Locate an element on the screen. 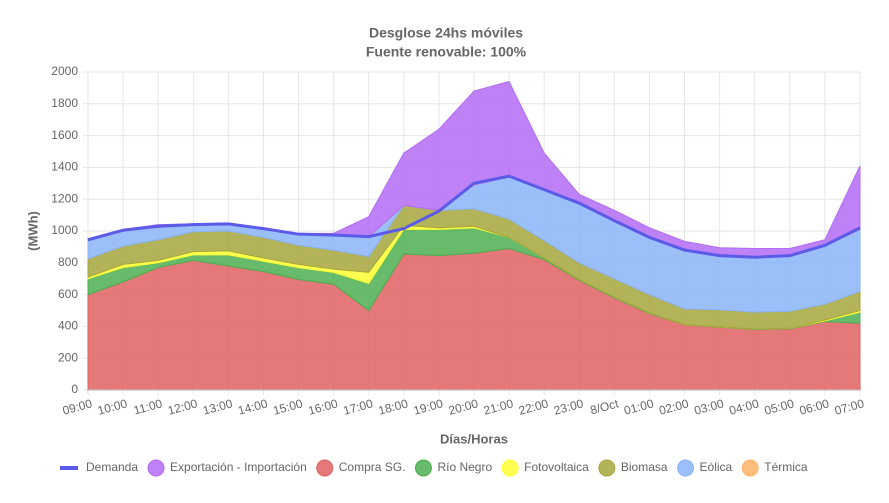 This screenshot has height=503, width=889. x-tick-label: 05:00 is located at coordinates (779, 406).